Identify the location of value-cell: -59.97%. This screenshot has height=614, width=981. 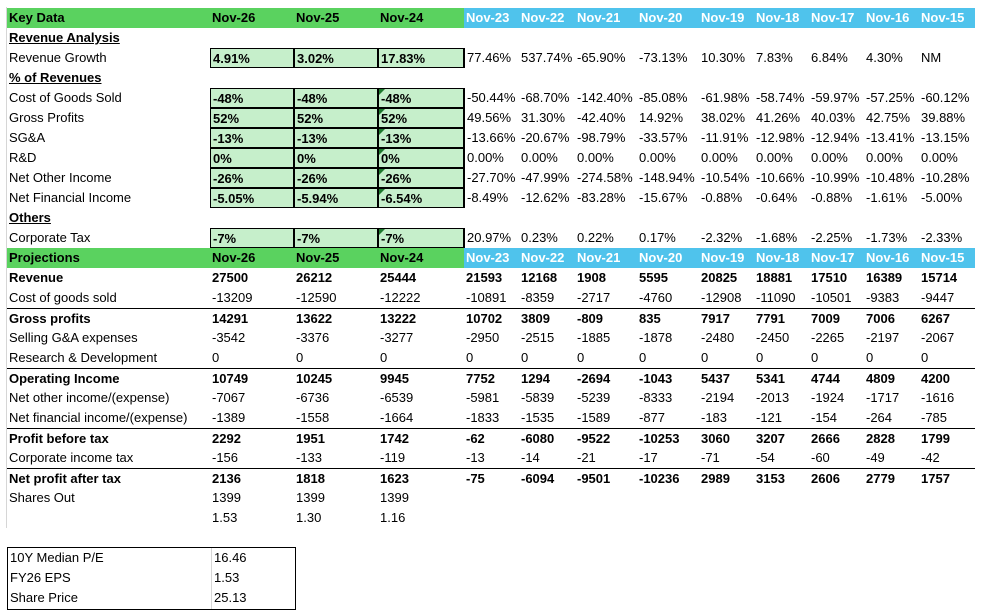
(835, 97).